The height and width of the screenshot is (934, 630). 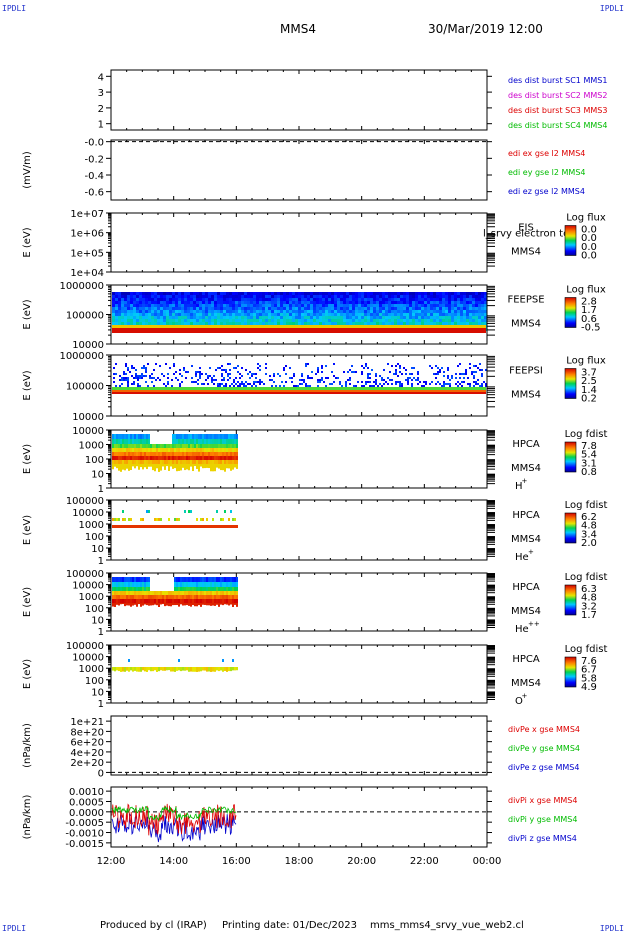 What do you see at coordinates (570, 672) in the screenshot?
I see `colorbar` at bounding box center [570, 672].